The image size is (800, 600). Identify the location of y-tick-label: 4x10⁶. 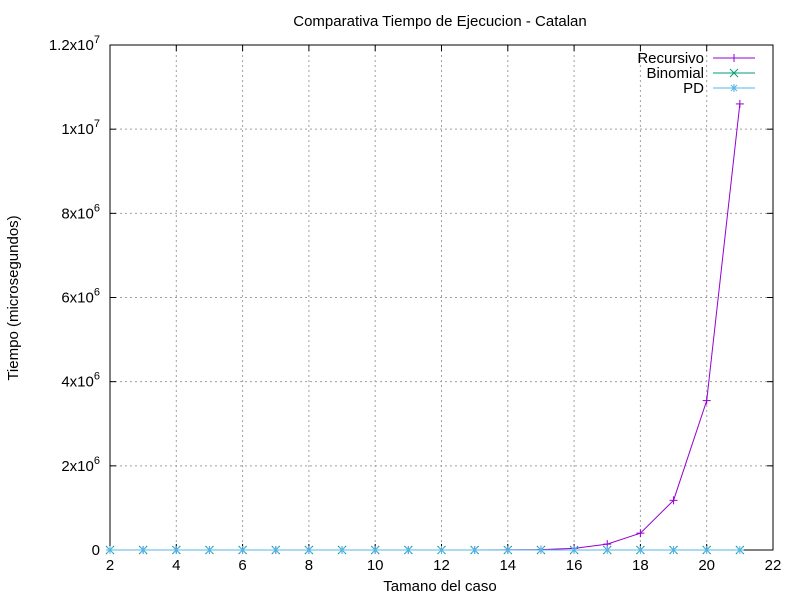
(80, 381).